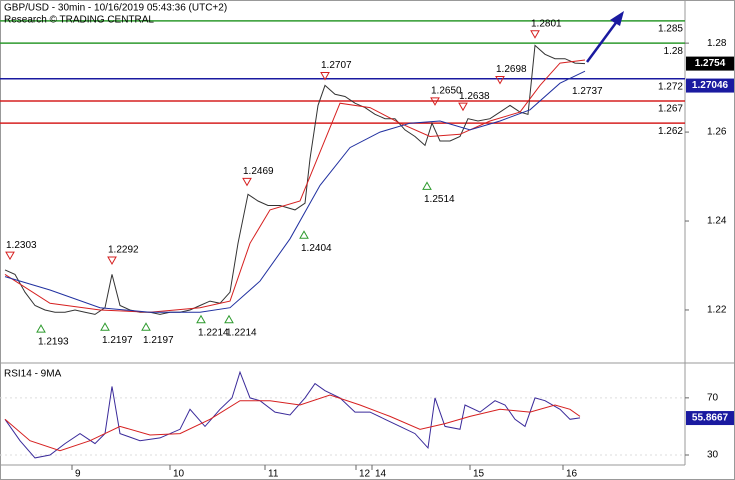 This screenshot has width=735, height=480. I want to click on x-tick-label: 14, so click(381, 474).